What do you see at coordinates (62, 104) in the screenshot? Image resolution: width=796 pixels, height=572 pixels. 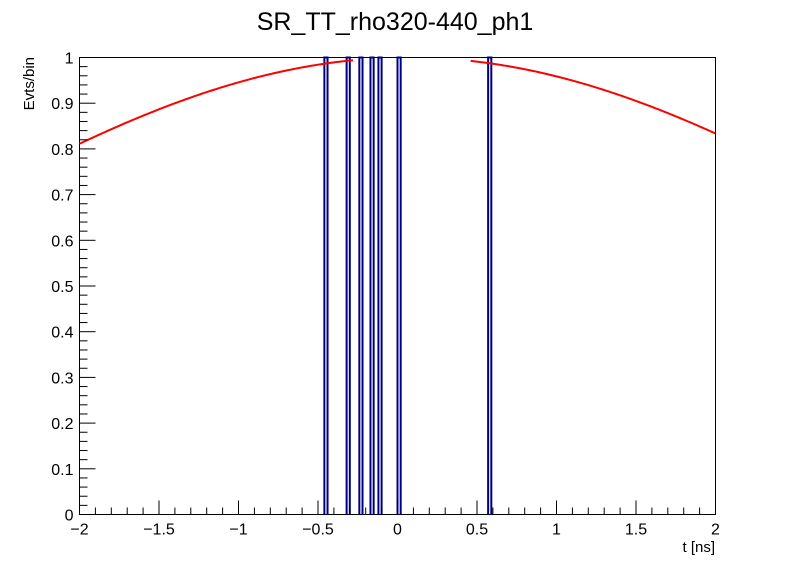 I see `y-tick-label: 0.9` at bounding box center [62, 104].